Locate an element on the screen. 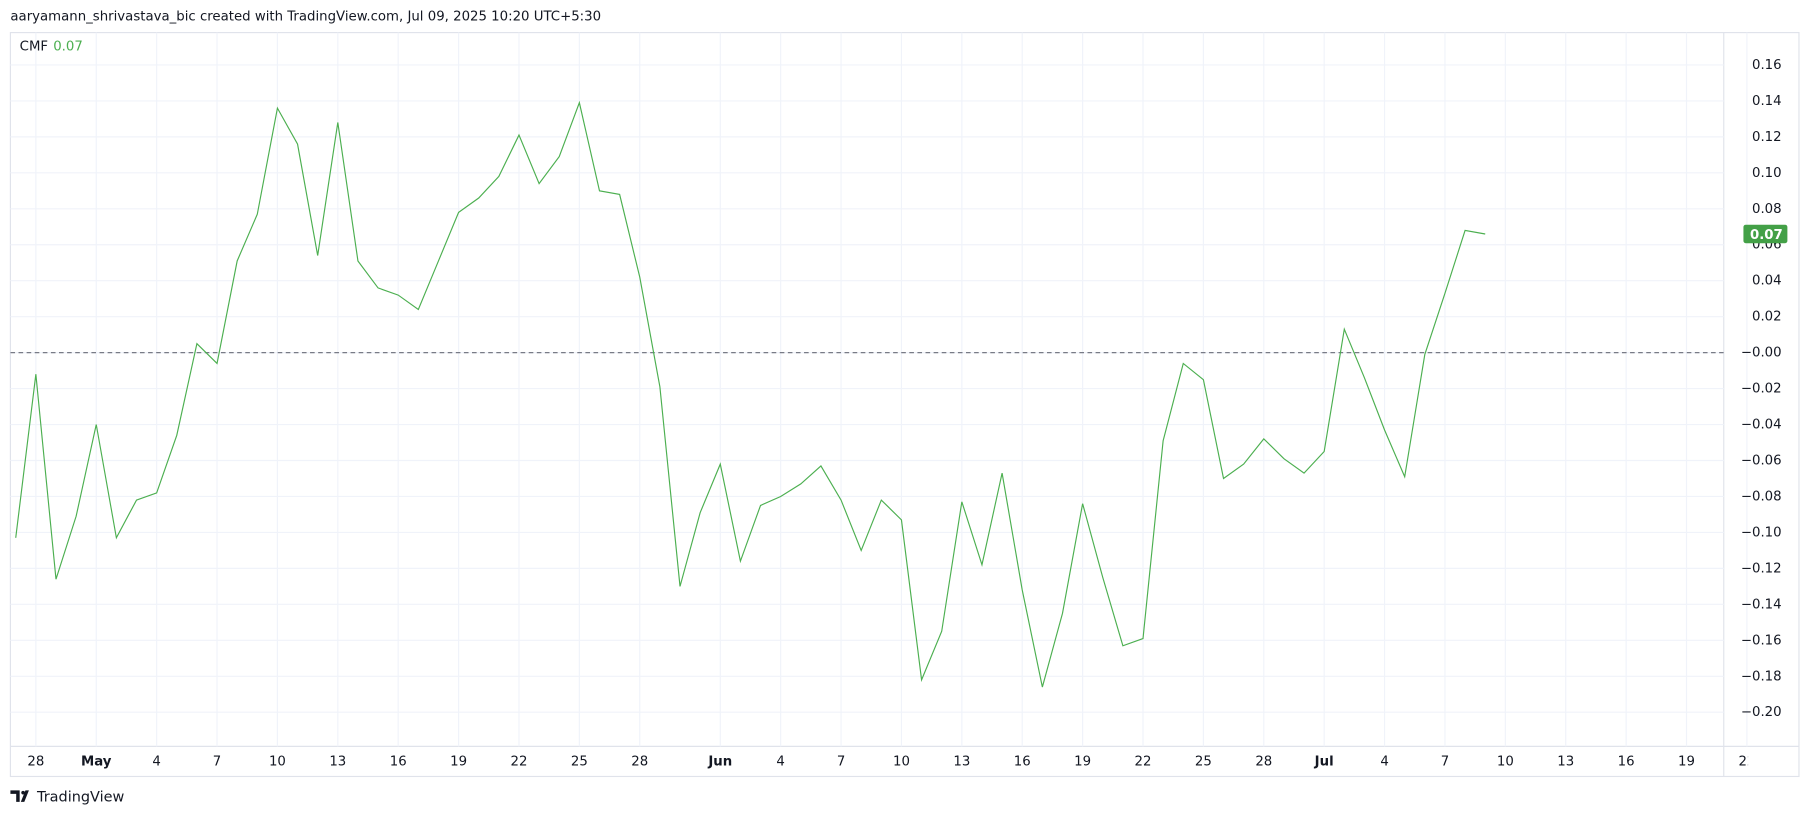 This screenshot has width=1814, height=816. x-tick-label: May is located at coordinates (96, 761).